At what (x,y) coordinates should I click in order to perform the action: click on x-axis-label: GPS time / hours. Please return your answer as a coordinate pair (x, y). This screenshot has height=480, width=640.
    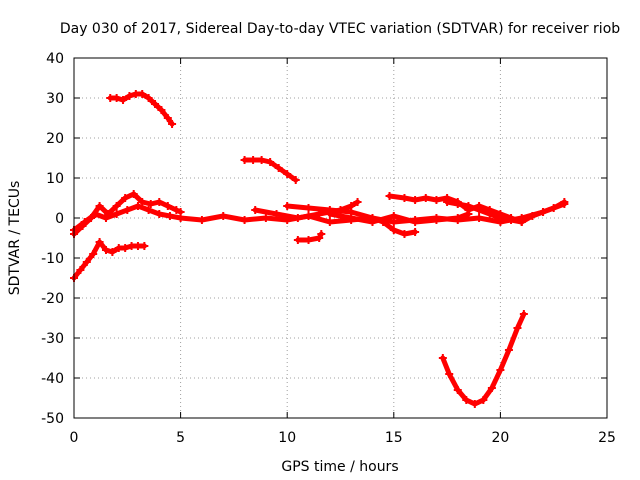
    Looking at the image, I should click on (339, 467).